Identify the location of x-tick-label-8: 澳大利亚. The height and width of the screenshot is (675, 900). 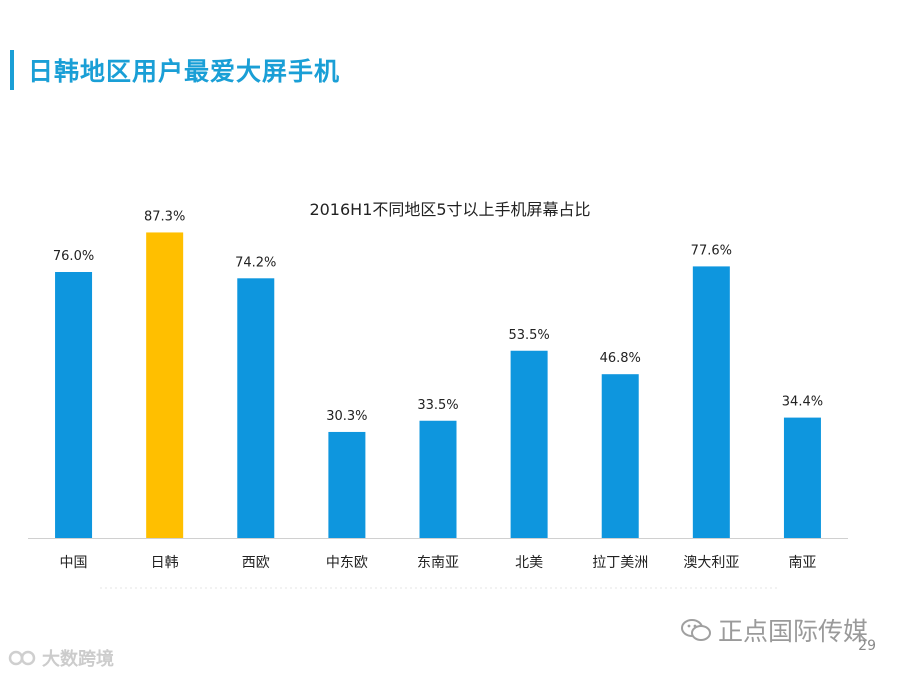
(711, 563).